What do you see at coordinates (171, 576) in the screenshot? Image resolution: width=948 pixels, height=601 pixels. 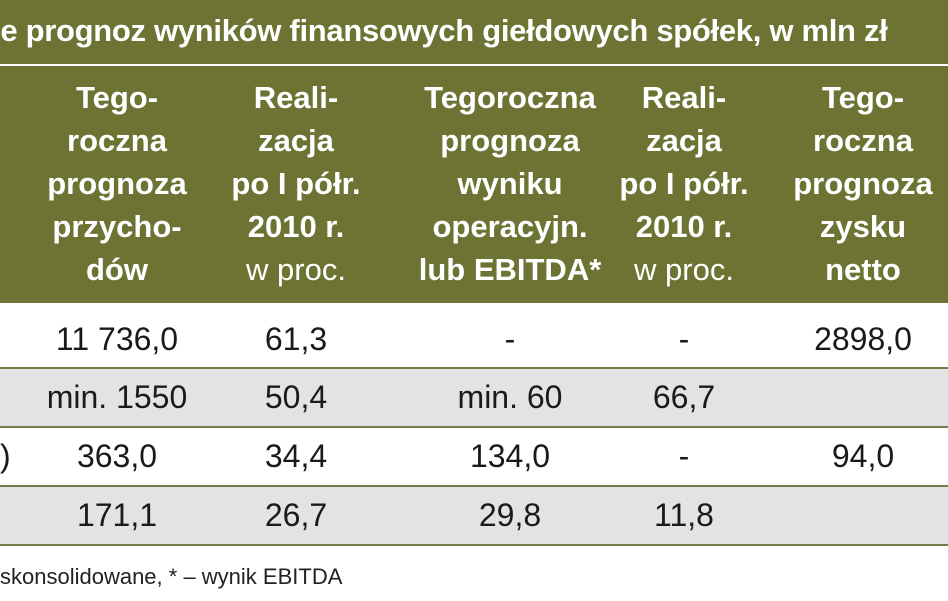 I see `footnote: skonsolidowane, * – wynik EBITDA` at bounding box center [171, 576].